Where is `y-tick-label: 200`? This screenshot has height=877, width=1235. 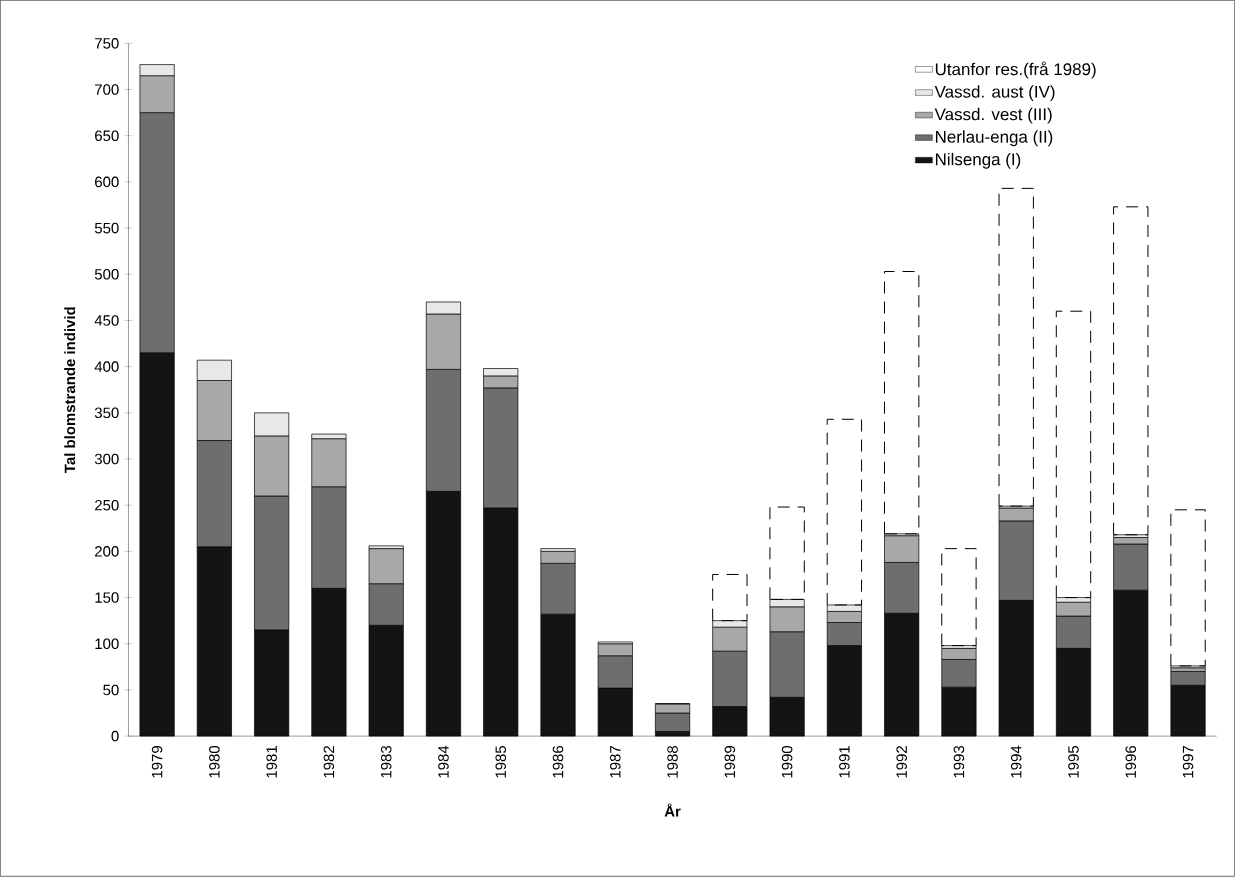
y-tick-label: 200 is located at coordinates (107, 551).